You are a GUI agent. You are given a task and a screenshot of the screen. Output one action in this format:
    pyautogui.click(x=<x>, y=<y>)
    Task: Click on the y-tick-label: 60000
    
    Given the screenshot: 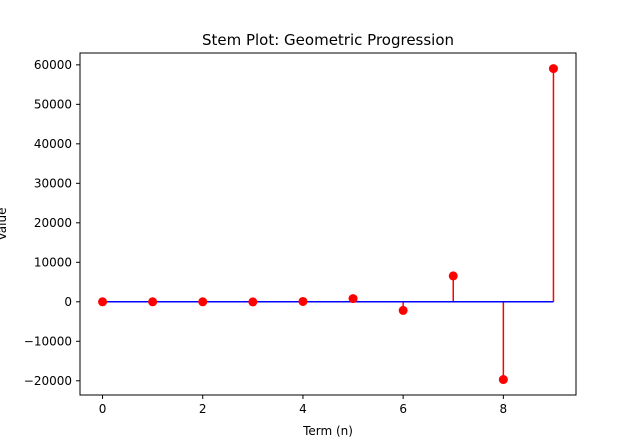 What is the action you would take?
    pyautogui.click(x=53, y=65)
    